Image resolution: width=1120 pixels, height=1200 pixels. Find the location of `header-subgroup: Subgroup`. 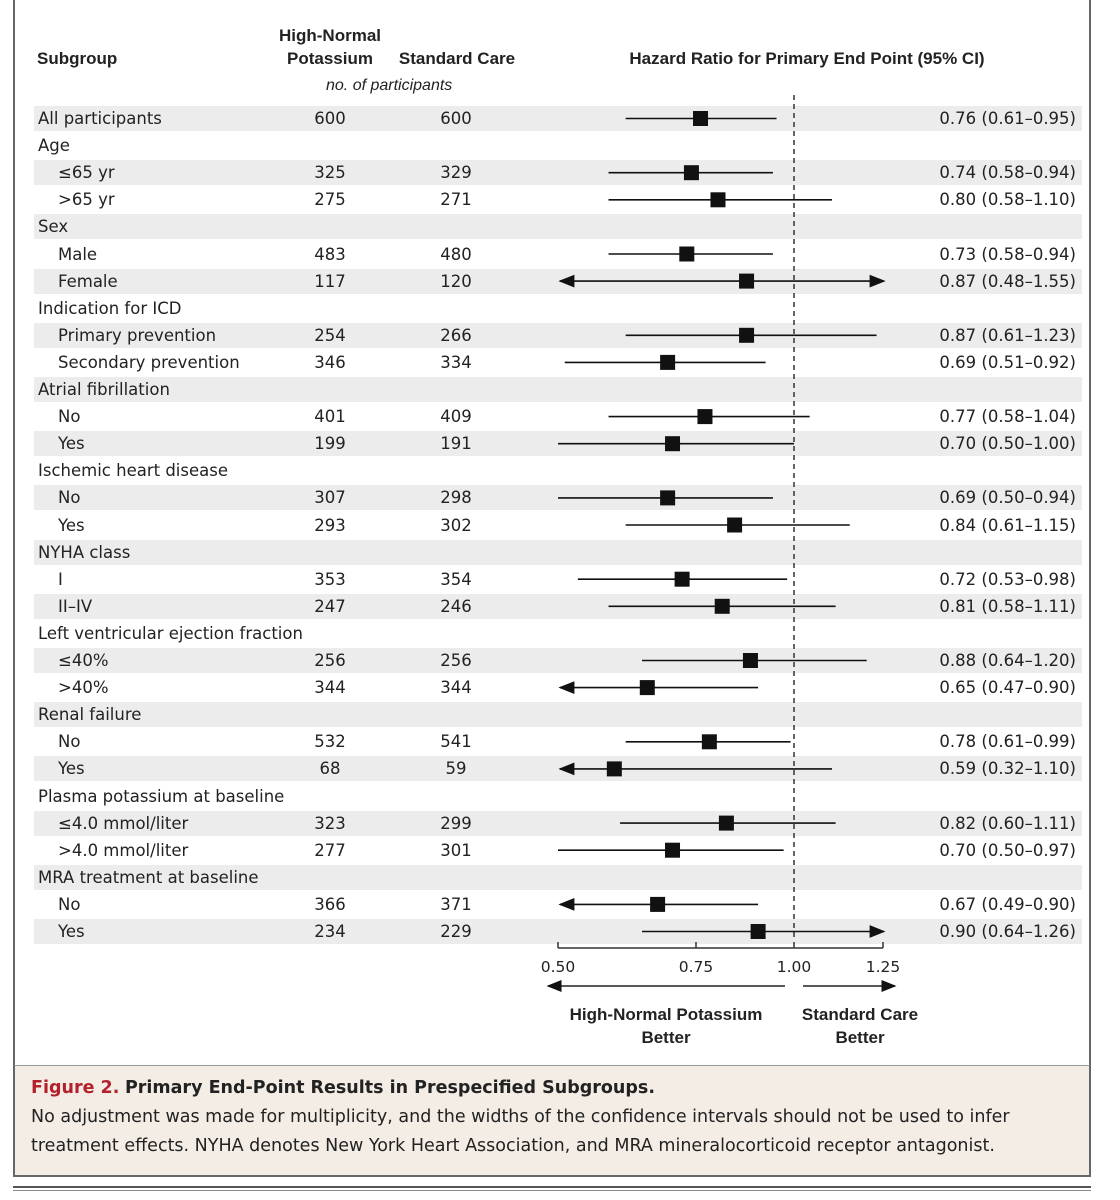

header-subgroup: Subgroup is located at coordinates (77, 58).